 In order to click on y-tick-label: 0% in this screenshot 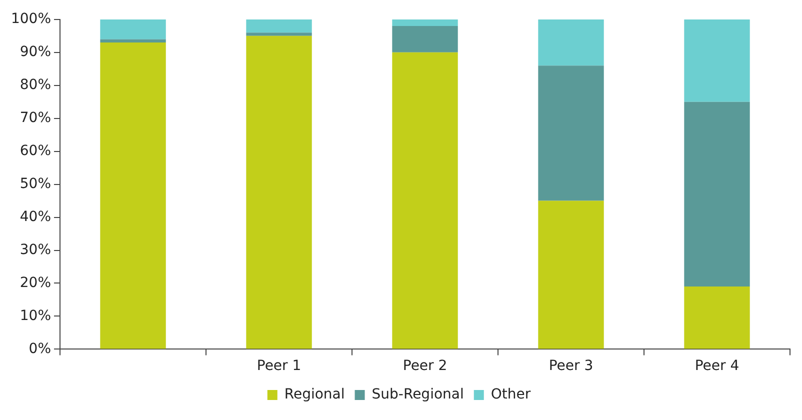, I will do `click(40, 348)`.